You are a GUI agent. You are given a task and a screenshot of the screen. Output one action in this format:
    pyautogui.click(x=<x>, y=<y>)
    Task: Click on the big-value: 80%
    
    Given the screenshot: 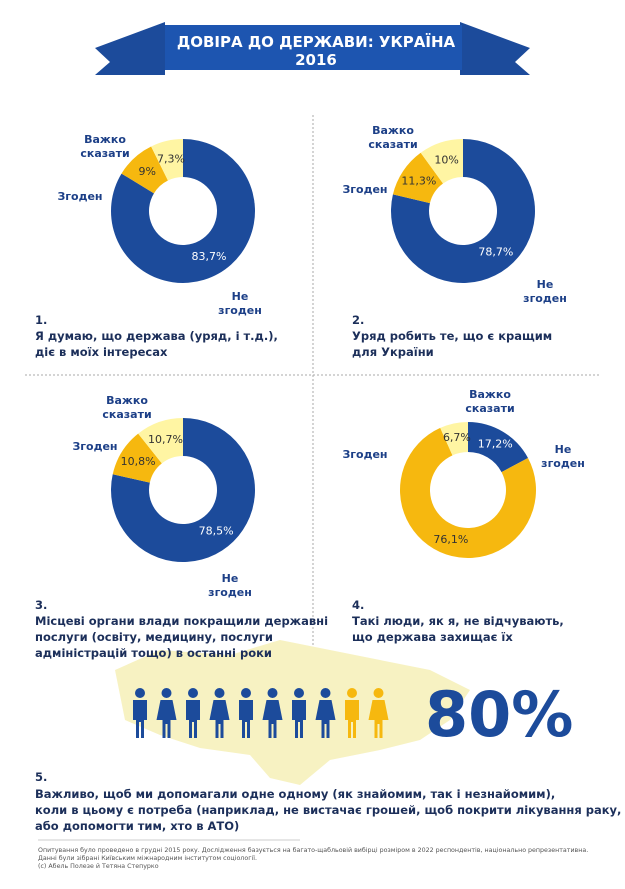 What is the action you would take?
    pyautogui.click(x=499, y=714)
    